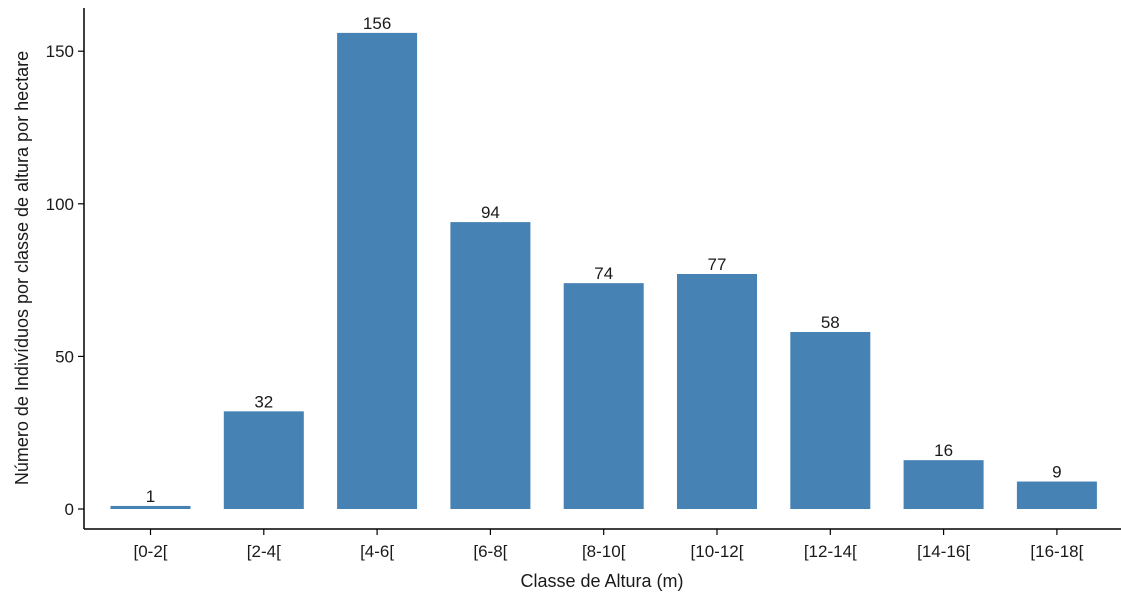 The width and height of the screenshot is (1121, 599). Describe the element at coordinates (604, 551) in the screenshot. I see `x-tick-label: [8-10[` at that location.